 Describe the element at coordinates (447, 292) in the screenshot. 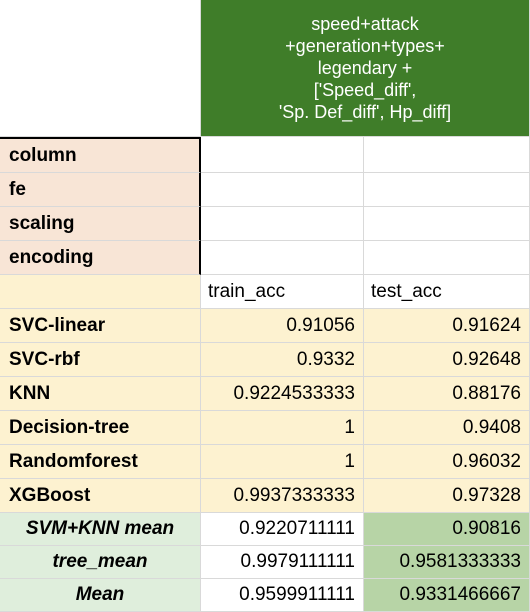

I see `column-header-test-acc: test_acc` at that location.